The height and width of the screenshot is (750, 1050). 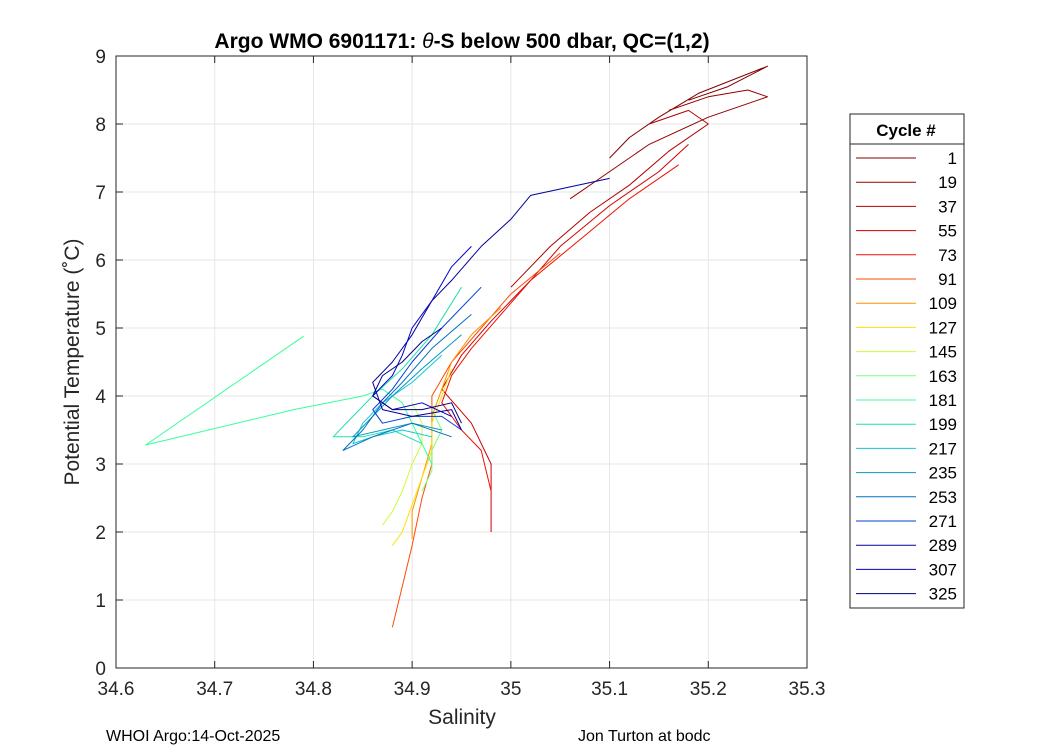 What do you see at coordinates (947, 206) in the screenshot?
I see `legend-label: 37` at bounding box center [947, 206].